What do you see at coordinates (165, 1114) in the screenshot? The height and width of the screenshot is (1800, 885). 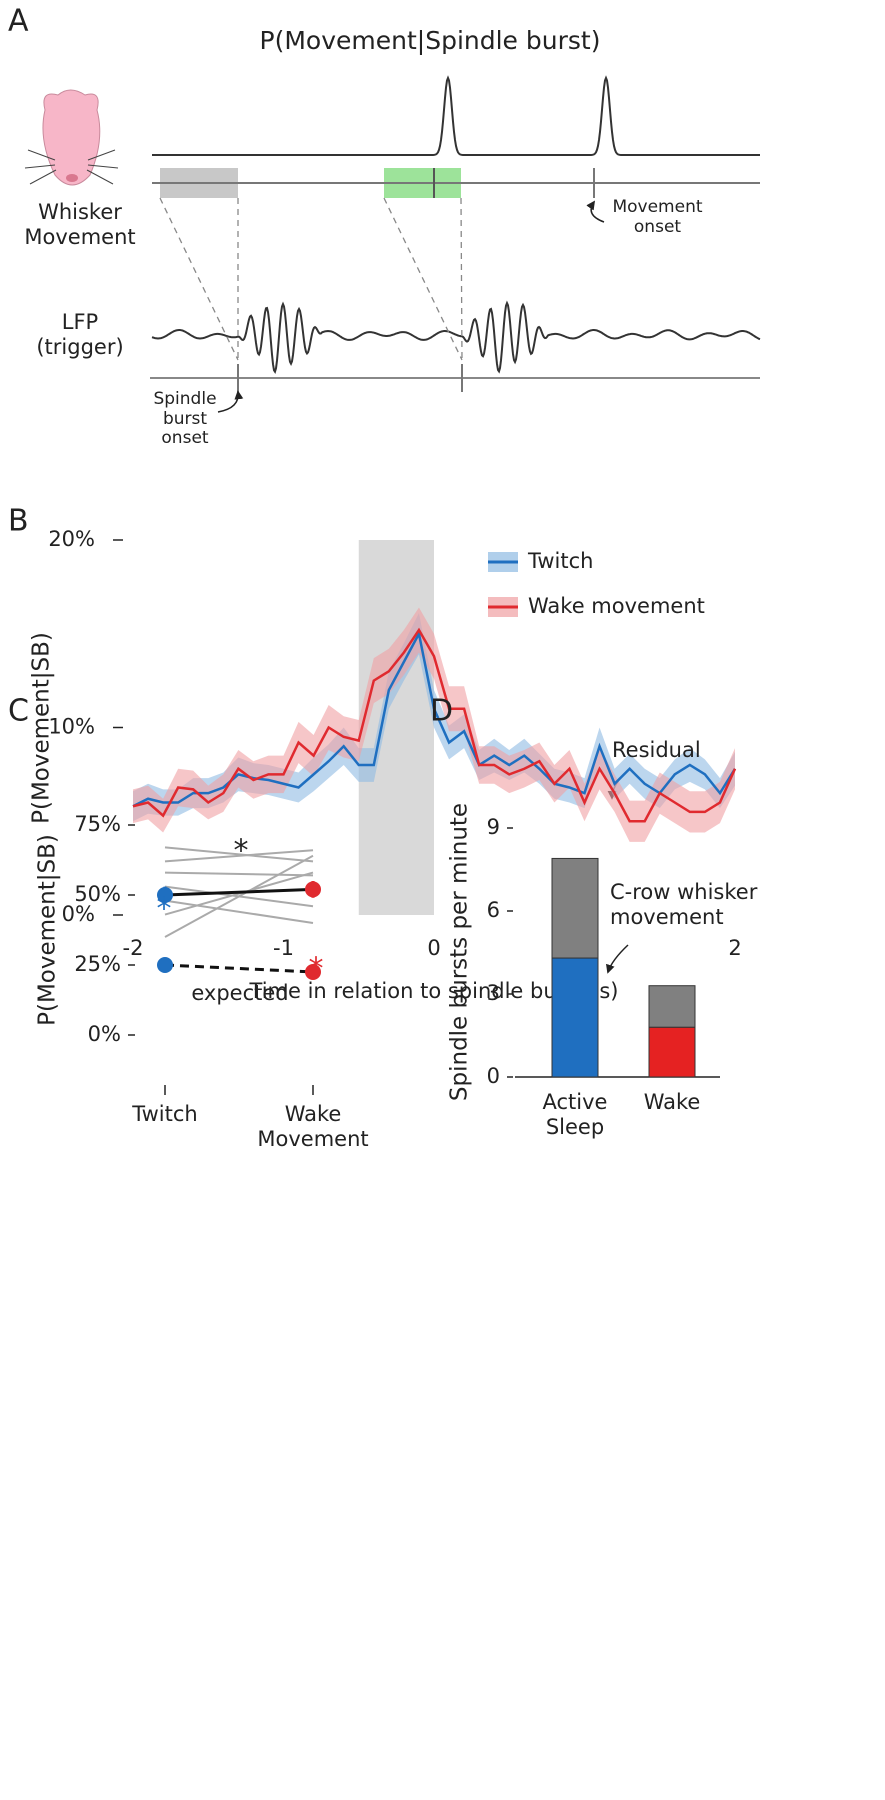 I see `x-tick-label: Twitch` at bounding box center [165, 1114].